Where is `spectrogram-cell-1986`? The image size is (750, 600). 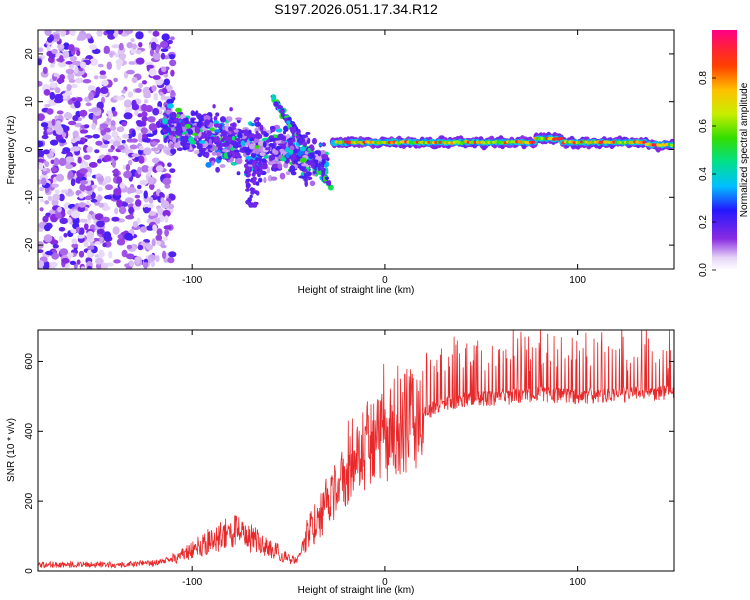 spectrogram-cell-1986 is located at coordinates (251, 196).